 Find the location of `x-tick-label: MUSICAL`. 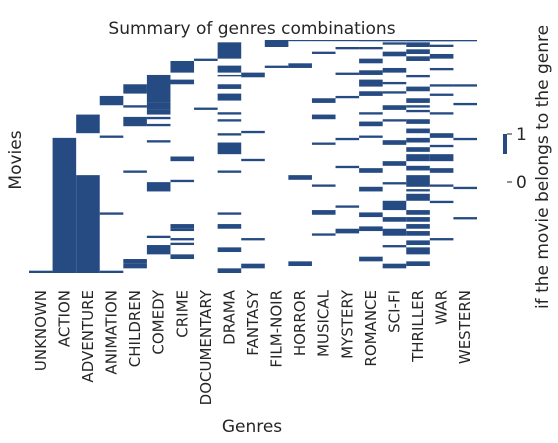

x-tick-label: MUSICAL is located at coordinates (324, 323).